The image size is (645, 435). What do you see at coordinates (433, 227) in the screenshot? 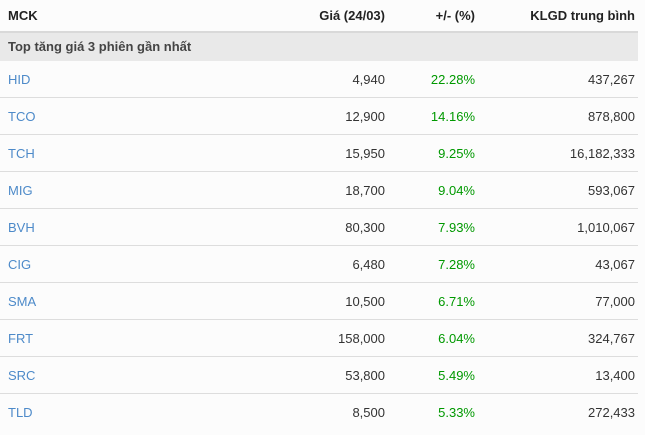
I see `change-cell: 7.93%` at bounding box center [433, 227].